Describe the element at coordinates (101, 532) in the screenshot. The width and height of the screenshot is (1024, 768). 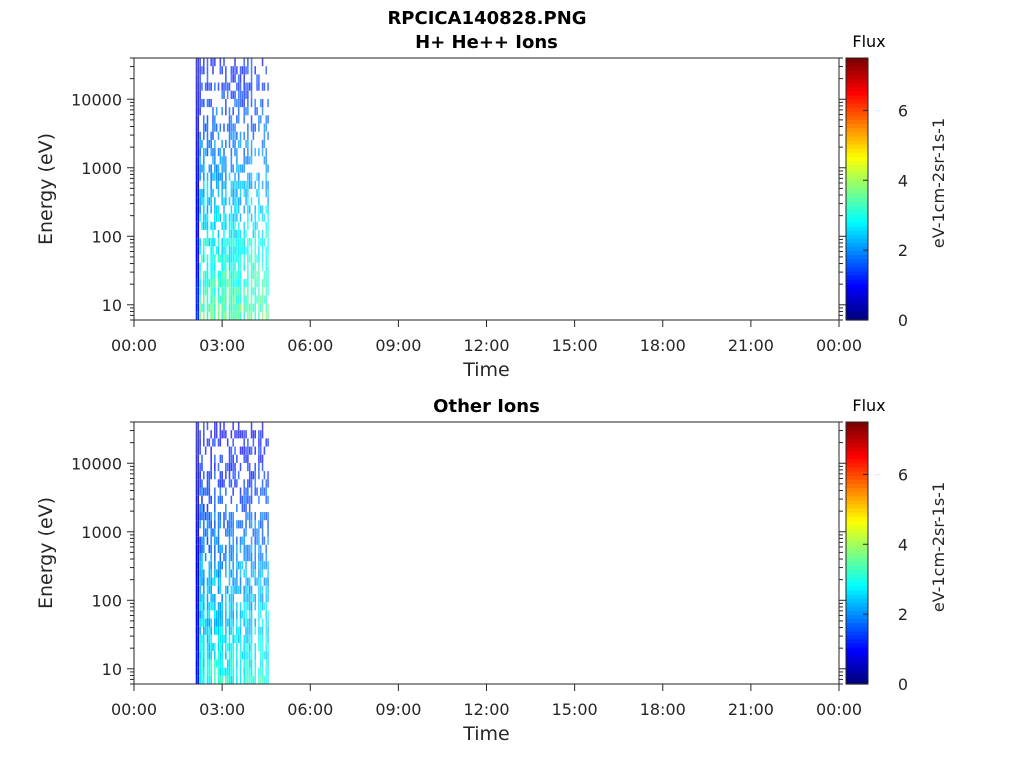
I see `y-tick-label: 1000` at that location.